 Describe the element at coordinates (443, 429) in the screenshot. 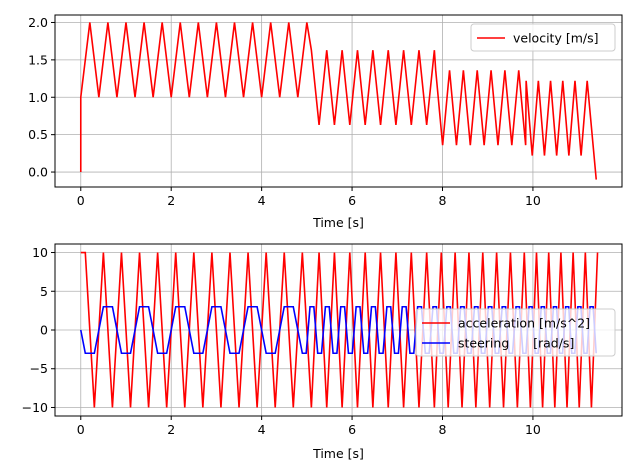

I see `accel-xtick-label: 8` at that location.